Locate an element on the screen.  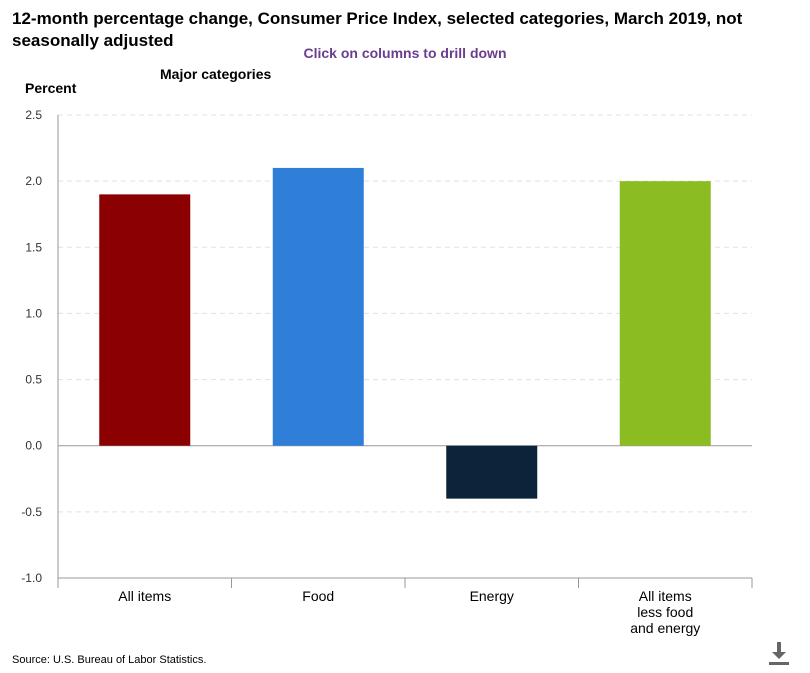
x-tick-label: Energy is located at coordinates (492, 596).